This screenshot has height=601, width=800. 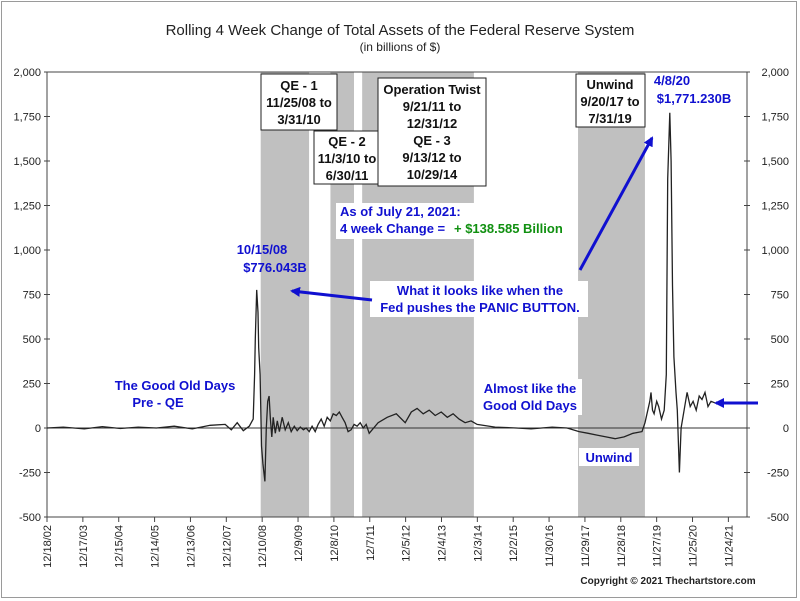 What do you see at coordinates (530, 388) in the screenshot?
I see `almost-line1: Almost like the` at bounding box center [530, 388].